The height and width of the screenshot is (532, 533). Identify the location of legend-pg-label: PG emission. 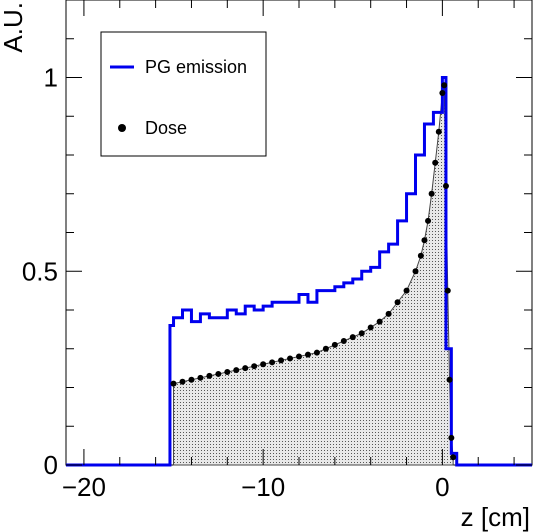
(196, 67).